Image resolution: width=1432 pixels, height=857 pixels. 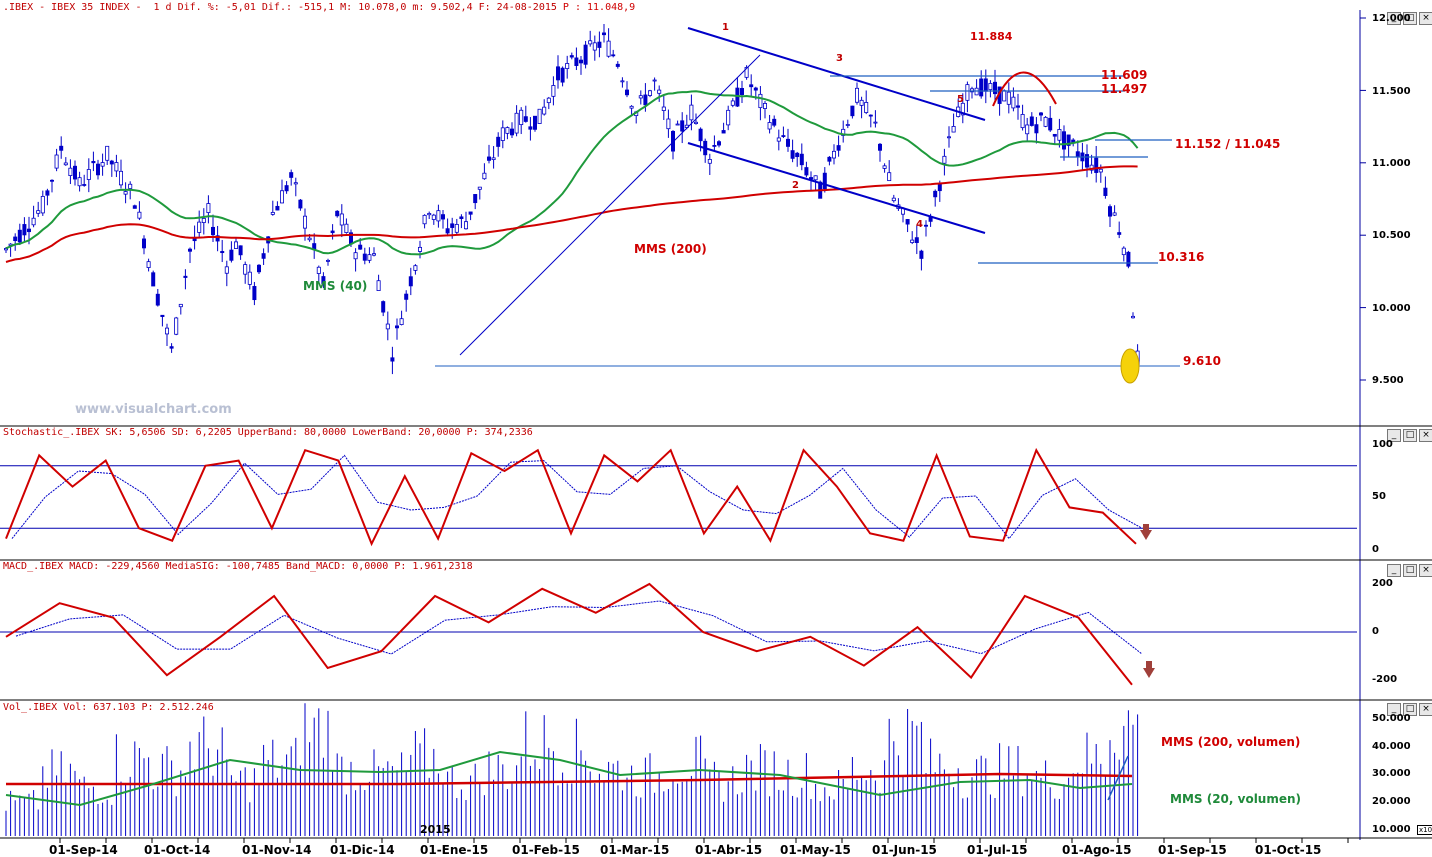 What do you see at coordinates (991, 36) in the screenshot?
I see `level-11884: 11.884` at bounding box center [991, 36].